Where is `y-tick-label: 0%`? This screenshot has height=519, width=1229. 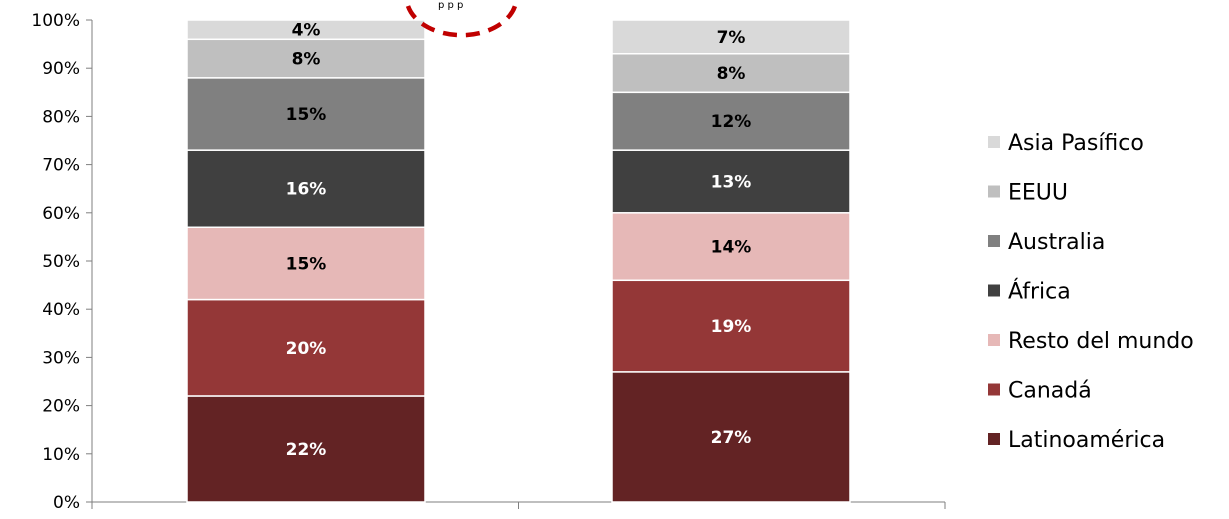 y-tick-label: 0% is located at coordinates (66, 503).